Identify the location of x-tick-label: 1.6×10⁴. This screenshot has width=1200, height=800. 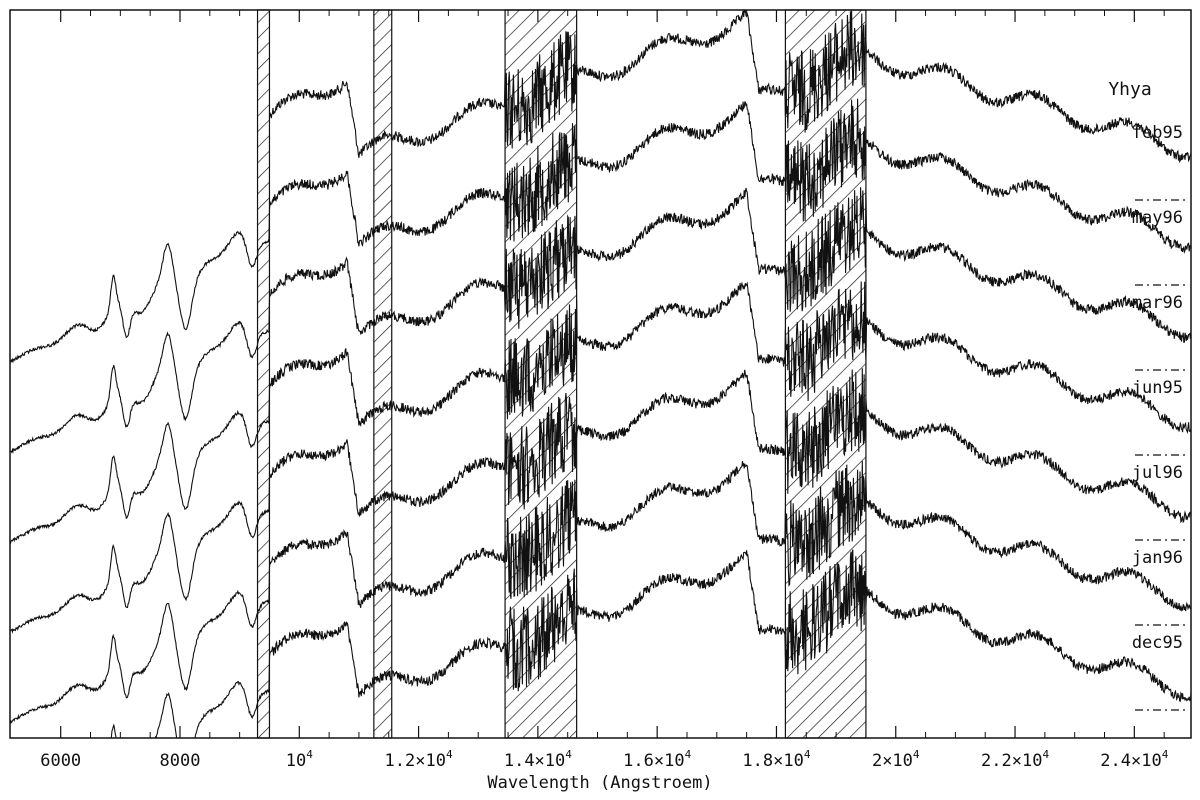
(657, 759).